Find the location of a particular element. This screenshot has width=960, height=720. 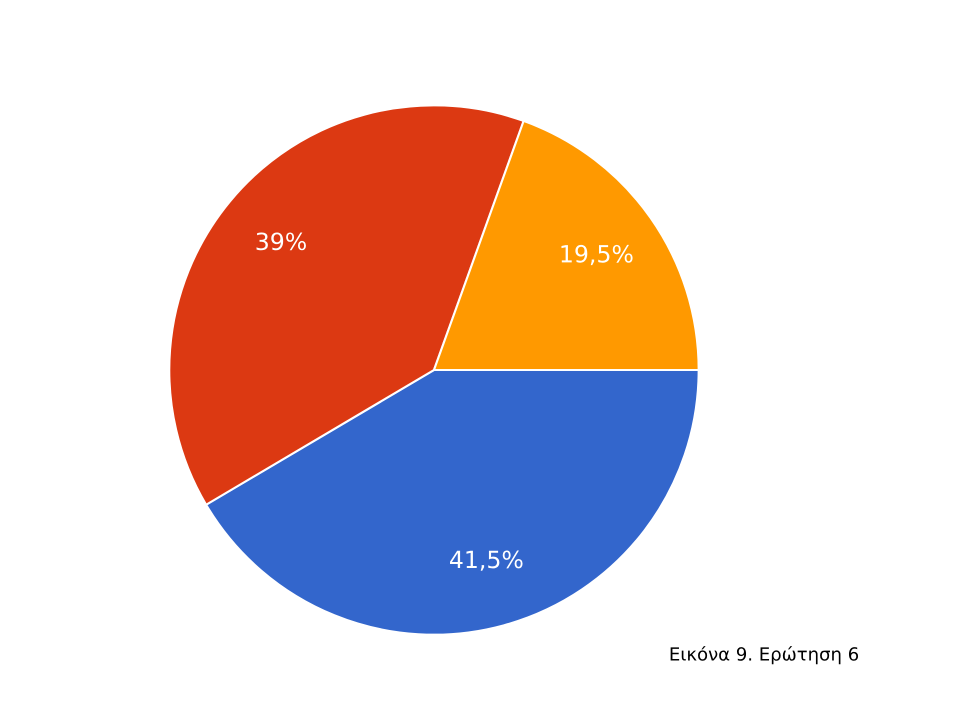

data-label: 39% is located at coordinates (281, 241).